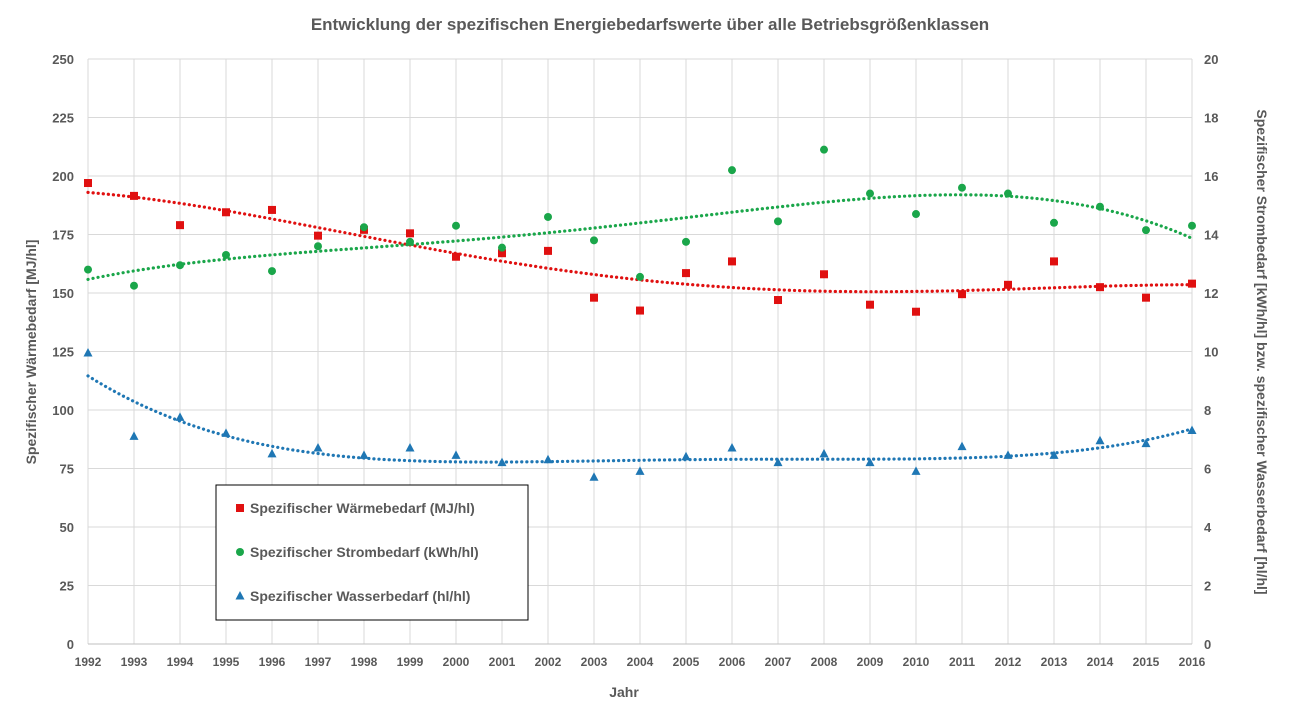 The width and height of the screenshot is (1294, 711). What do you see at coordinates (916, 662) in the screenshot?
I see `x-tick-label: 2010` at bounding box center [916, 662].